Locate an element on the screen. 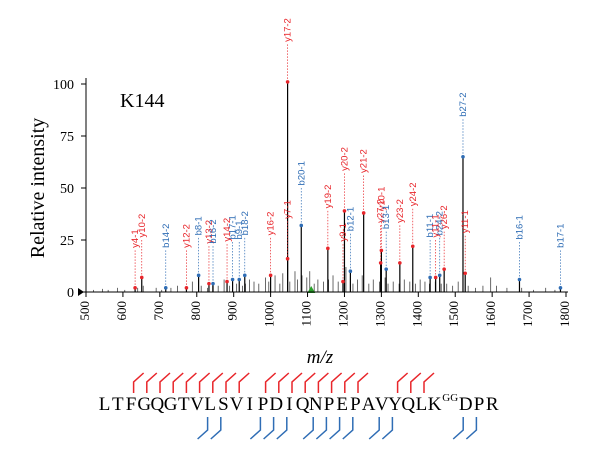  ion-label: y14-2 is located at coordinates (227, 230).